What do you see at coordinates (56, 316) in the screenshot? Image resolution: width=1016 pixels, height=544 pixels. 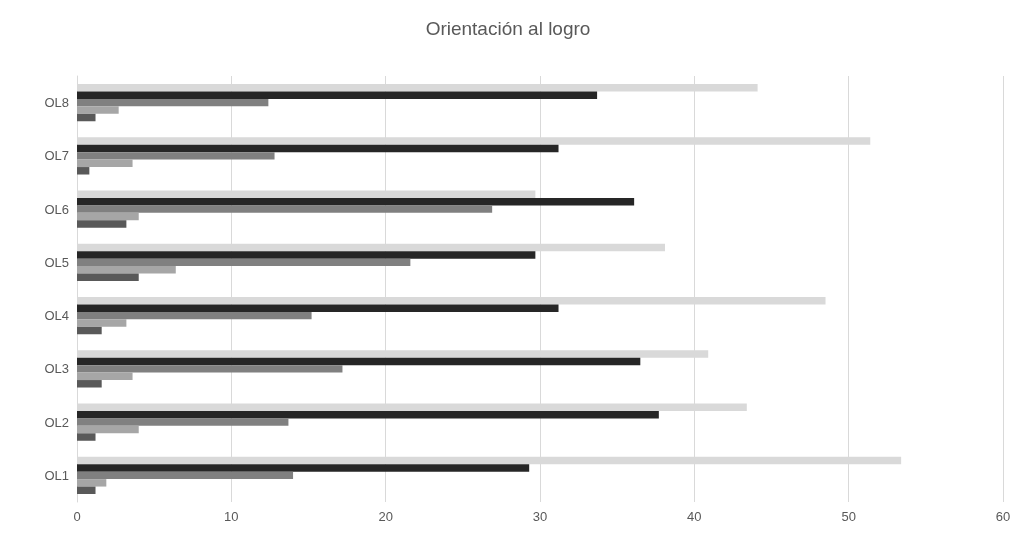 I see `y-tick-label: OL4` at bounding box center [56, 316].